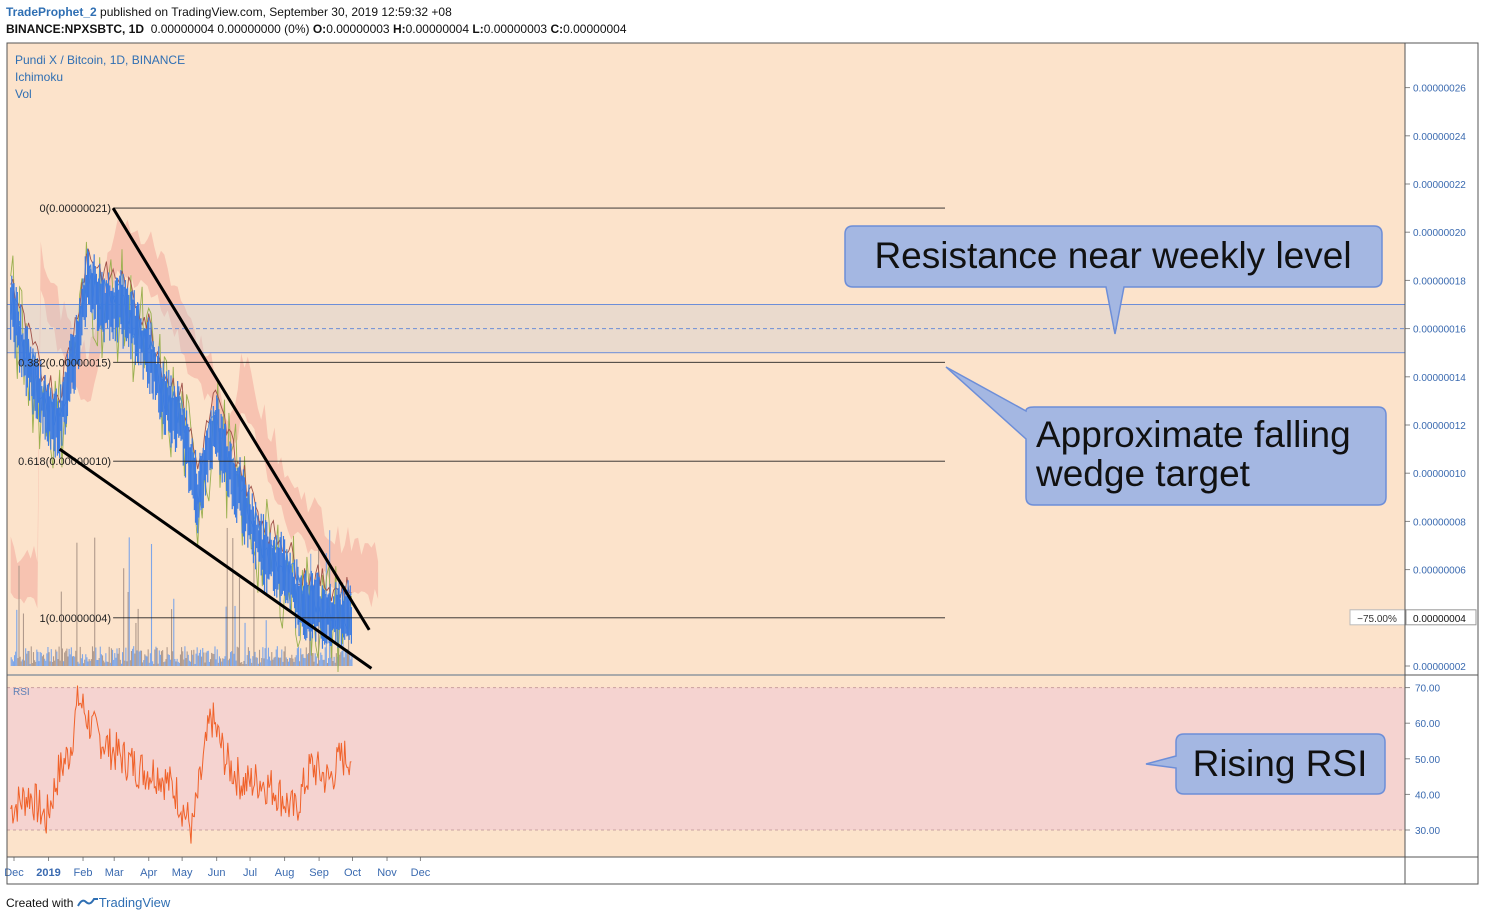 This screenshot has height=921, width=1485. Describe the element at coordinates (1441, 358) in the screenshot. I see `price-axis` at that location.